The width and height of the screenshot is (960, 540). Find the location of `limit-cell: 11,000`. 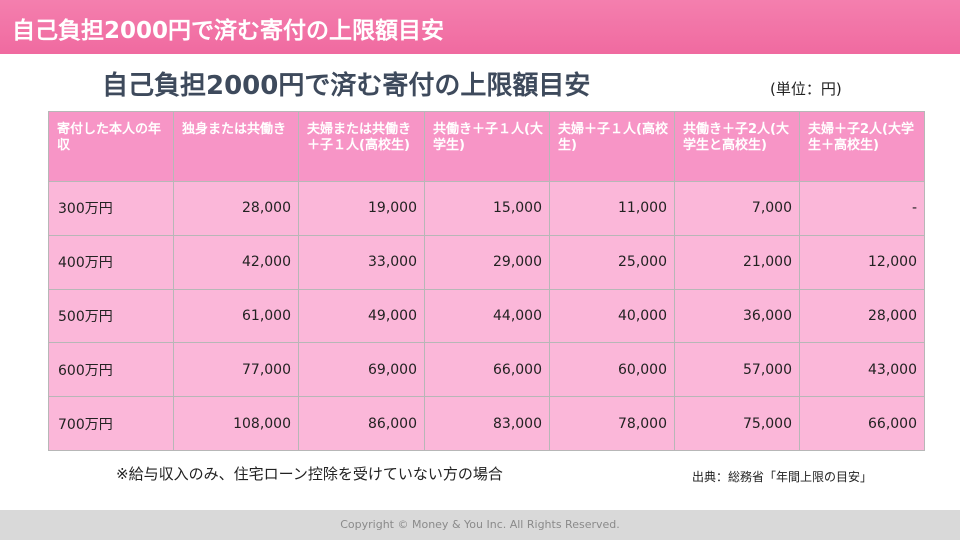

limit-cell: 11,000 is located at coordinates (612, 208).